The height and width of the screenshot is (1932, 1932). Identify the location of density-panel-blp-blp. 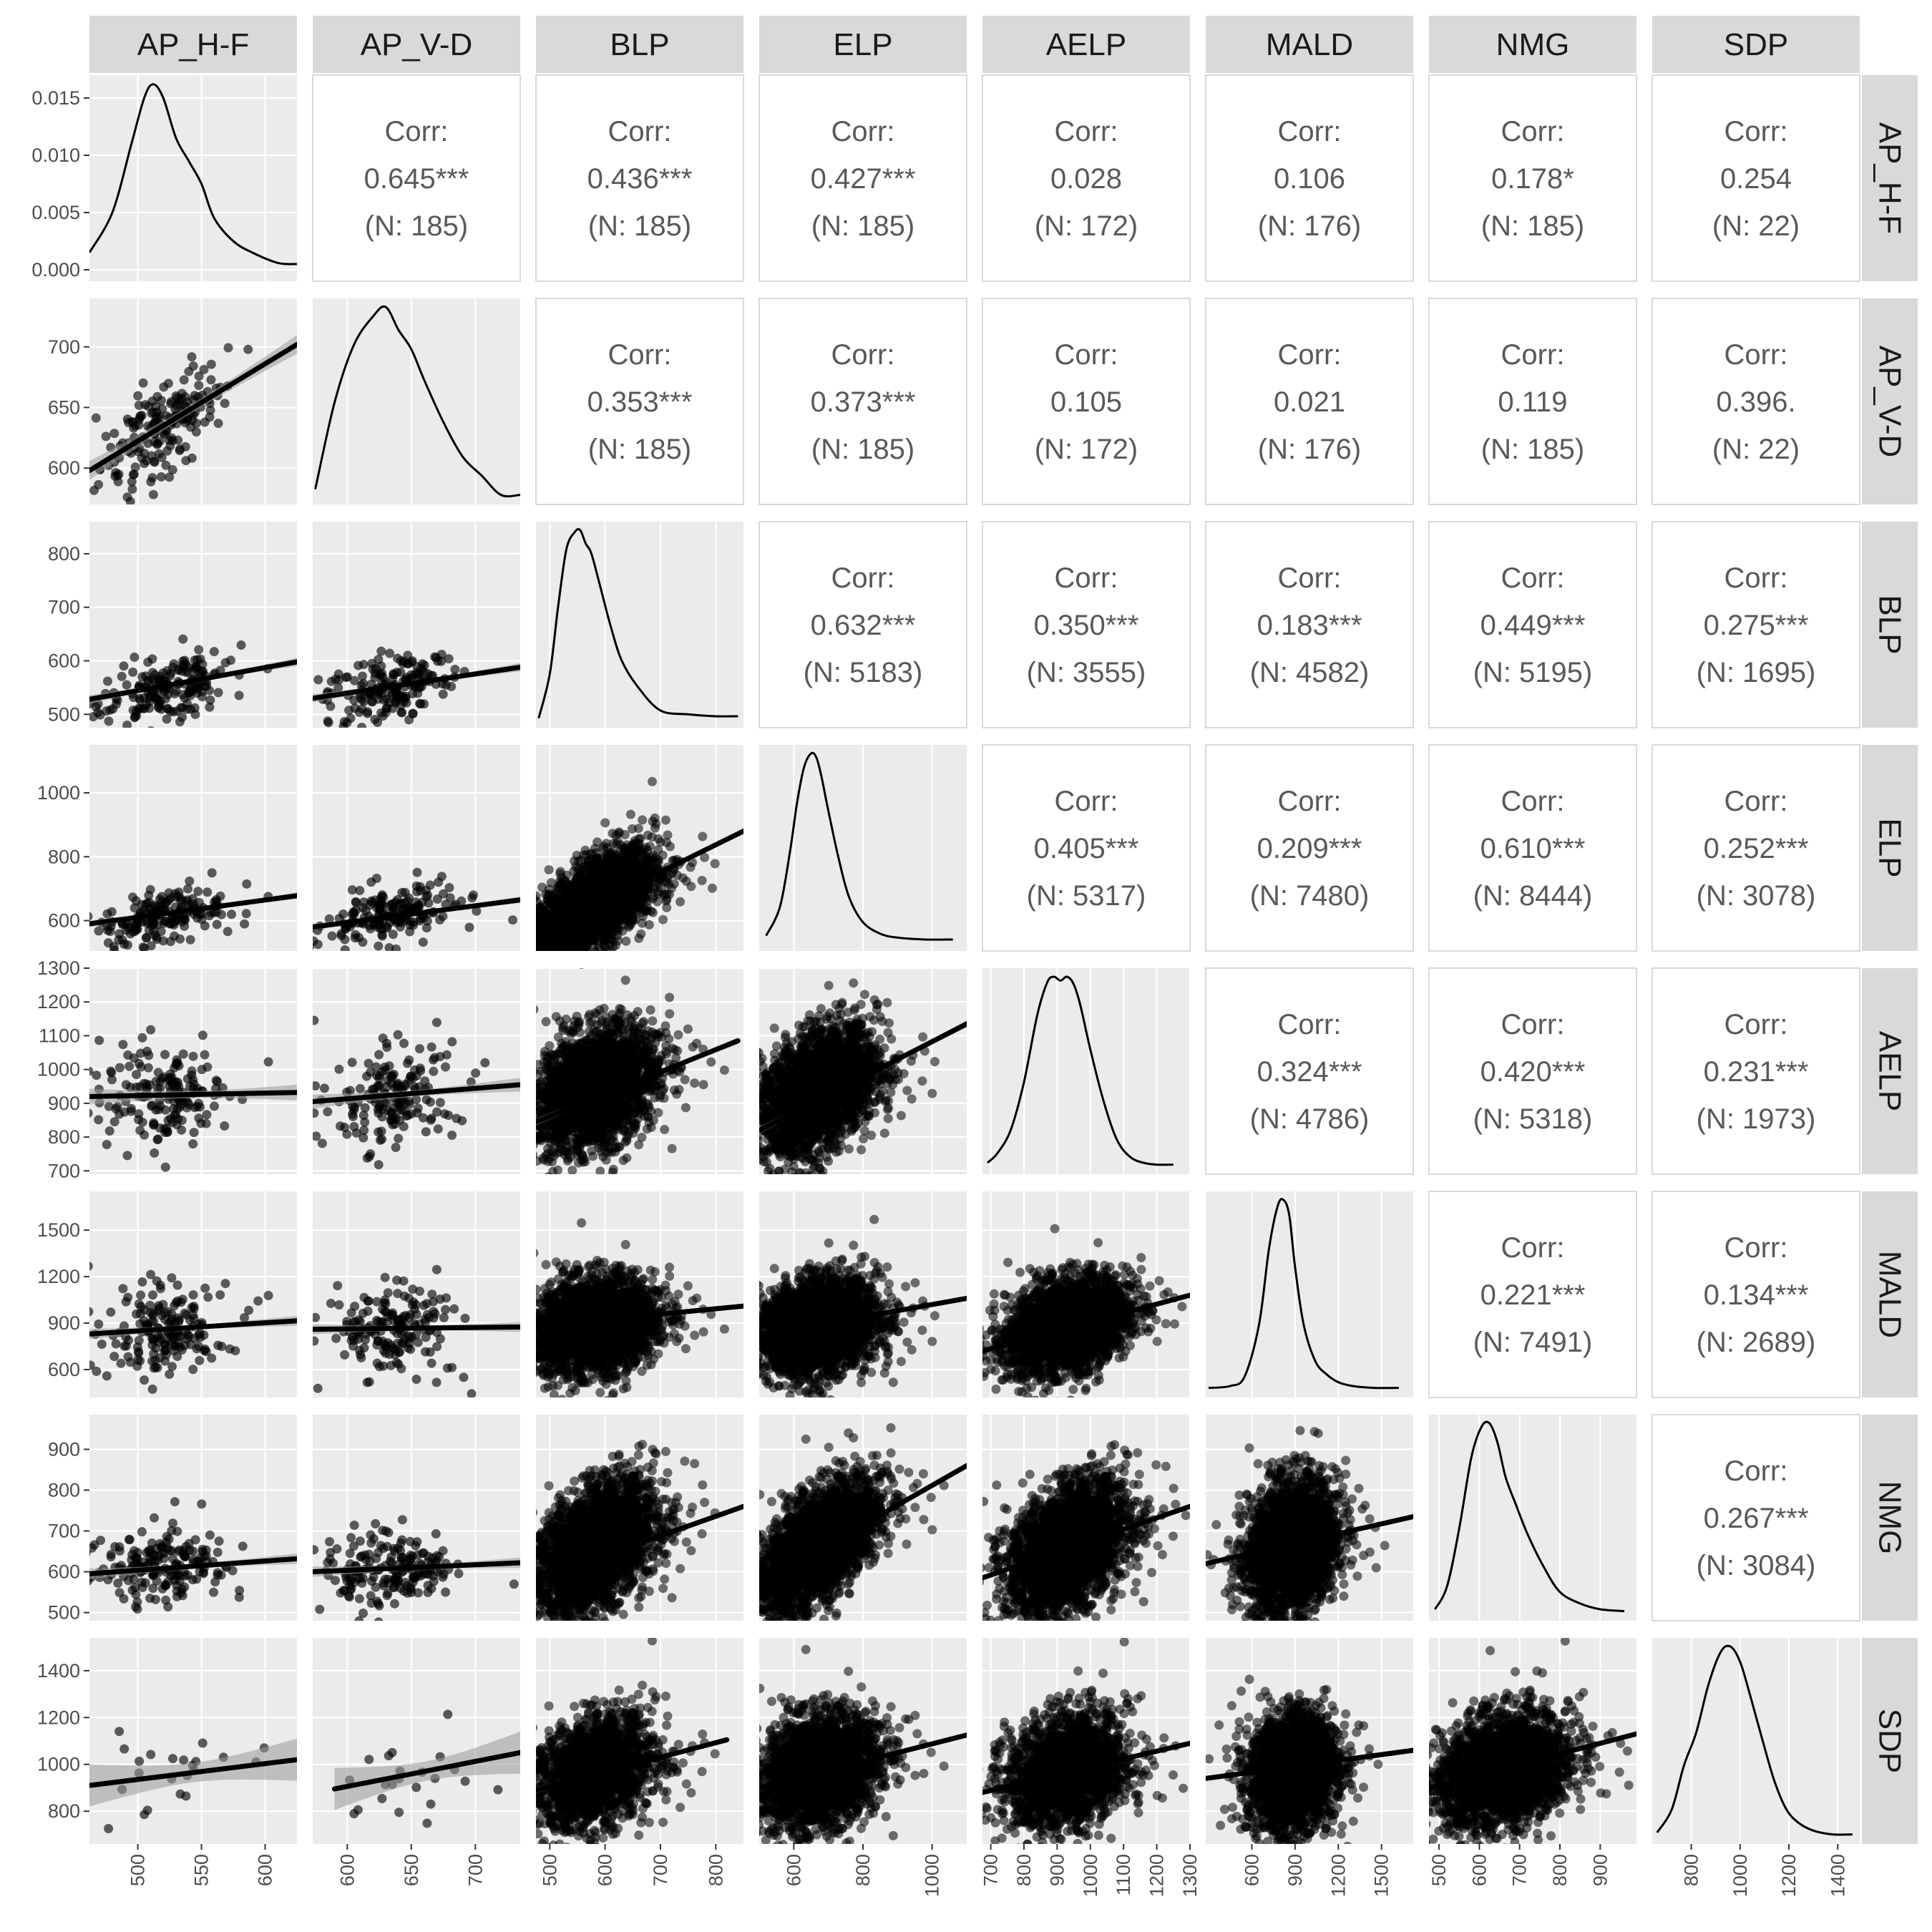
(639, 625).